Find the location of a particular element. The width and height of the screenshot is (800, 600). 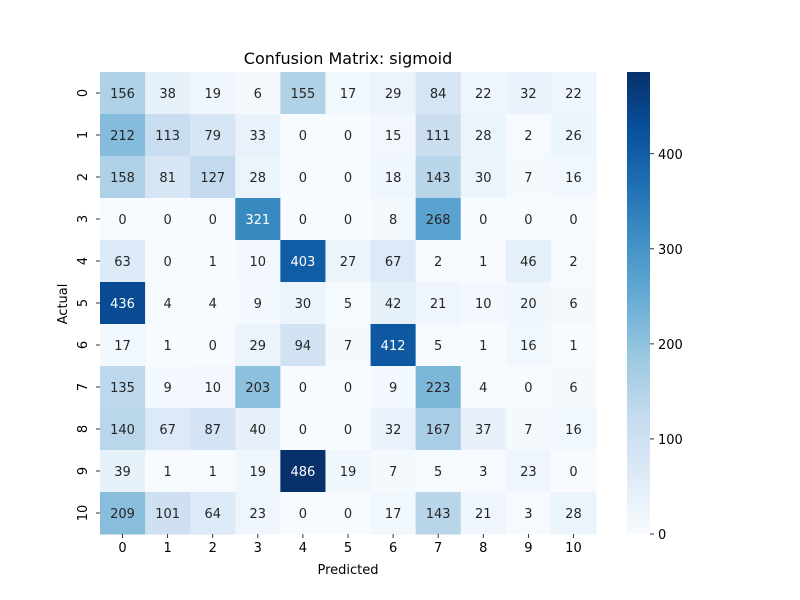

cell-value-label: 158 is located at coordinates (122, 178).